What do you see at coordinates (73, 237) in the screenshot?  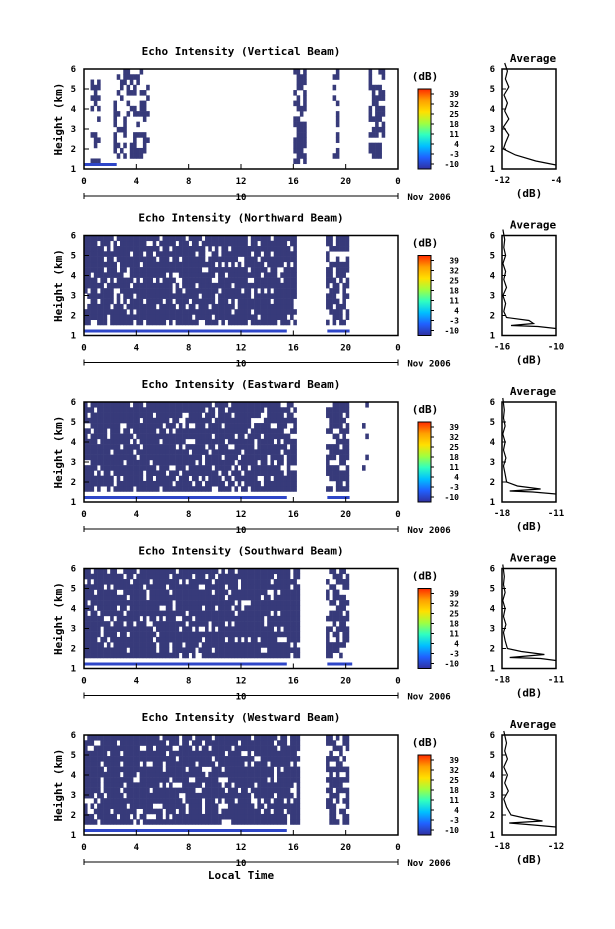 I see `y-tick-label: 6` at bounding box center [73, 237].